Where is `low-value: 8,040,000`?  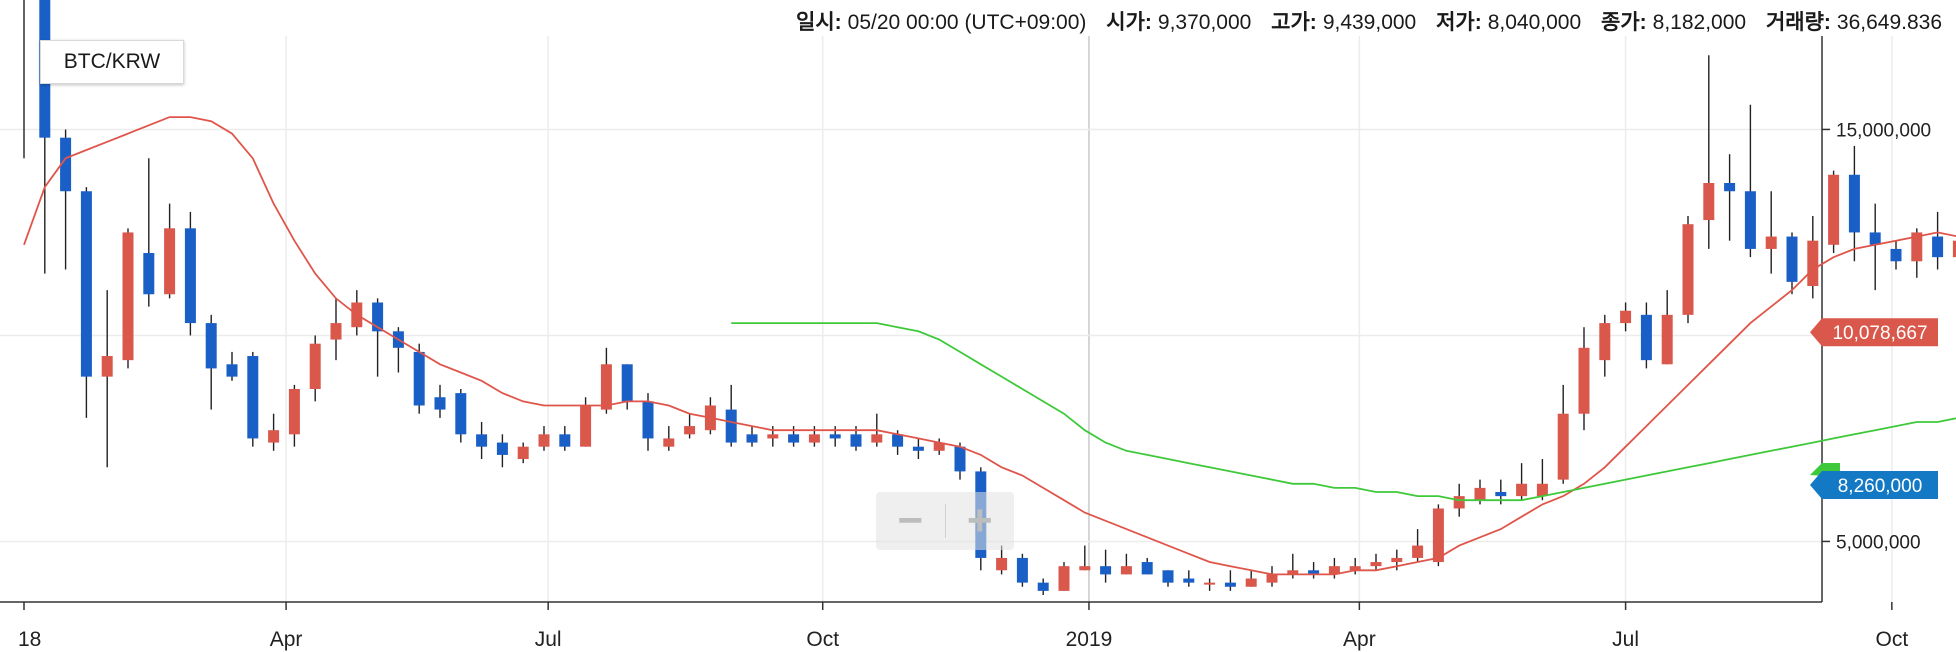 low-value: 8,040,000 is located at coordinates (1534, 22).